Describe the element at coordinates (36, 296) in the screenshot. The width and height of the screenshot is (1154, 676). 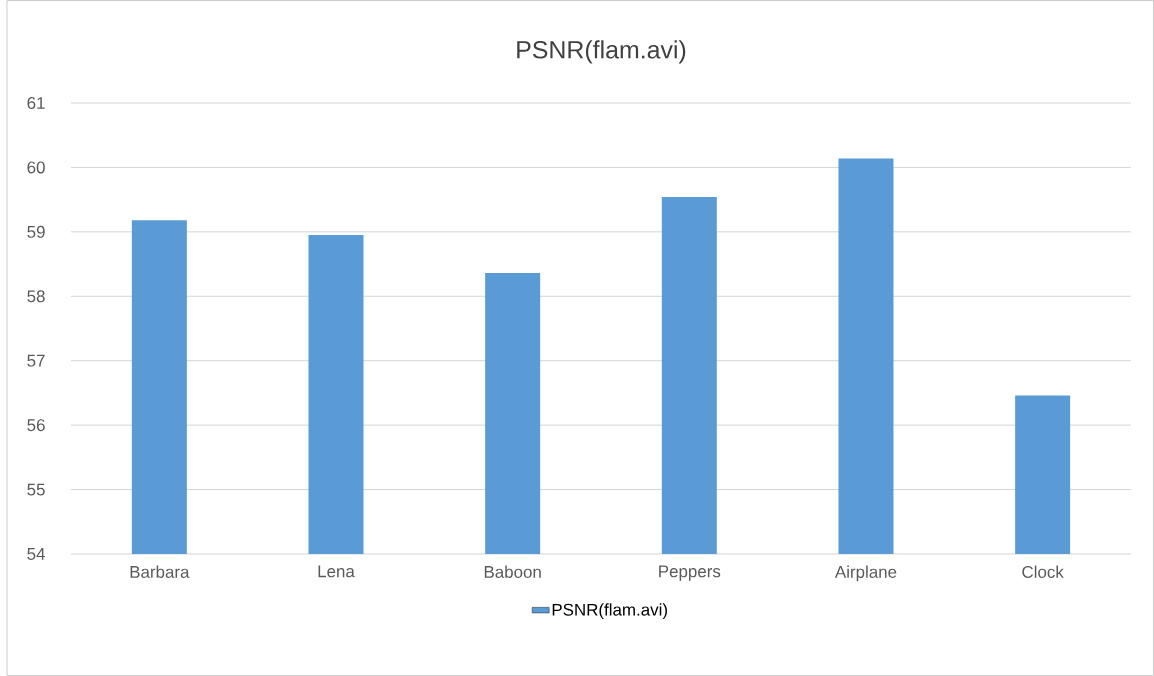
I see `y-tick-label: 58` at that location.